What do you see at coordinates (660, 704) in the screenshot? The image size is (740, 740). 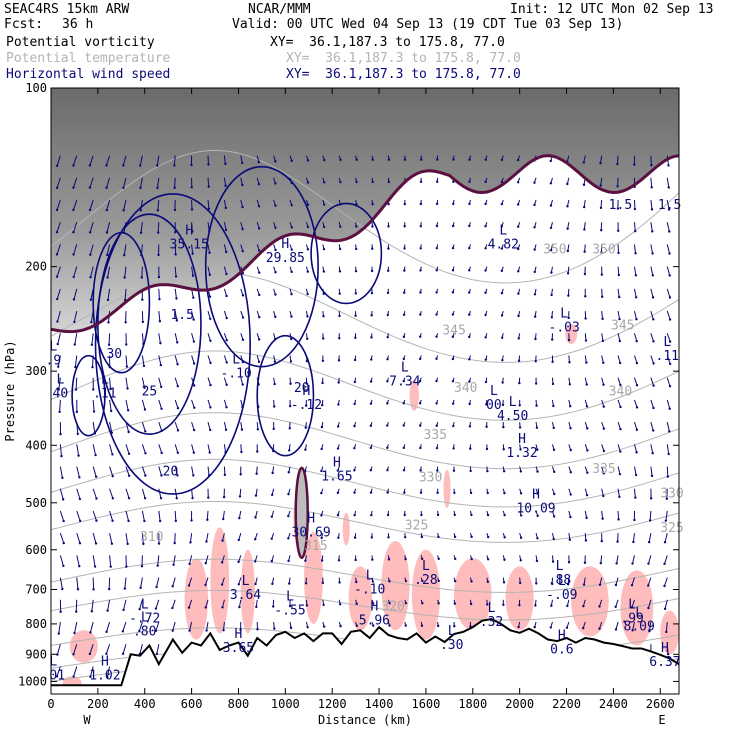 I see `x-tick-label: 2600` at bounding box center [660, 704].